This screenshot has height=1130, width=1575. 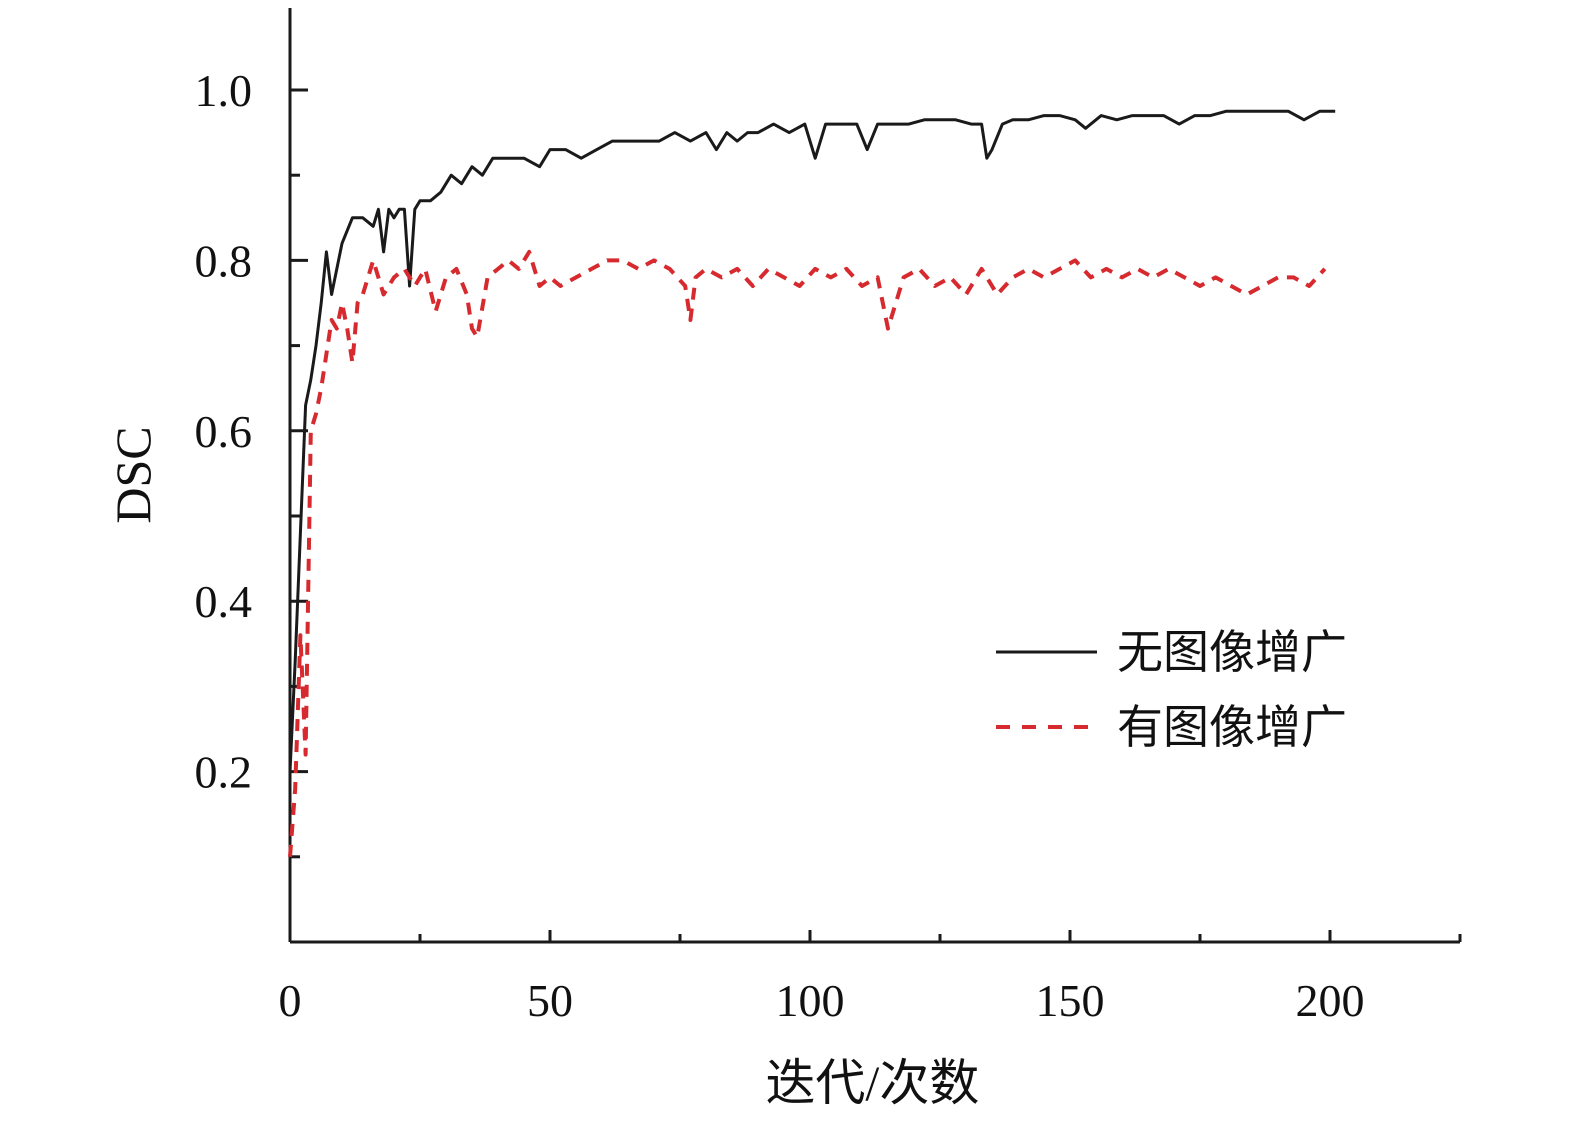 I want to click on x-tick-label: 200, so click(x=1330, y=1000).